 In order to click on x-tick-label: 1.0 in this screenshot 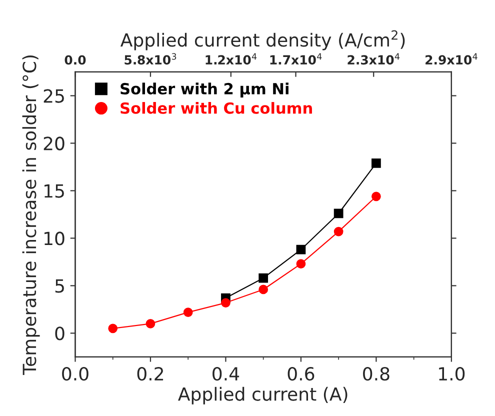, I will do `click(452, 373)`.